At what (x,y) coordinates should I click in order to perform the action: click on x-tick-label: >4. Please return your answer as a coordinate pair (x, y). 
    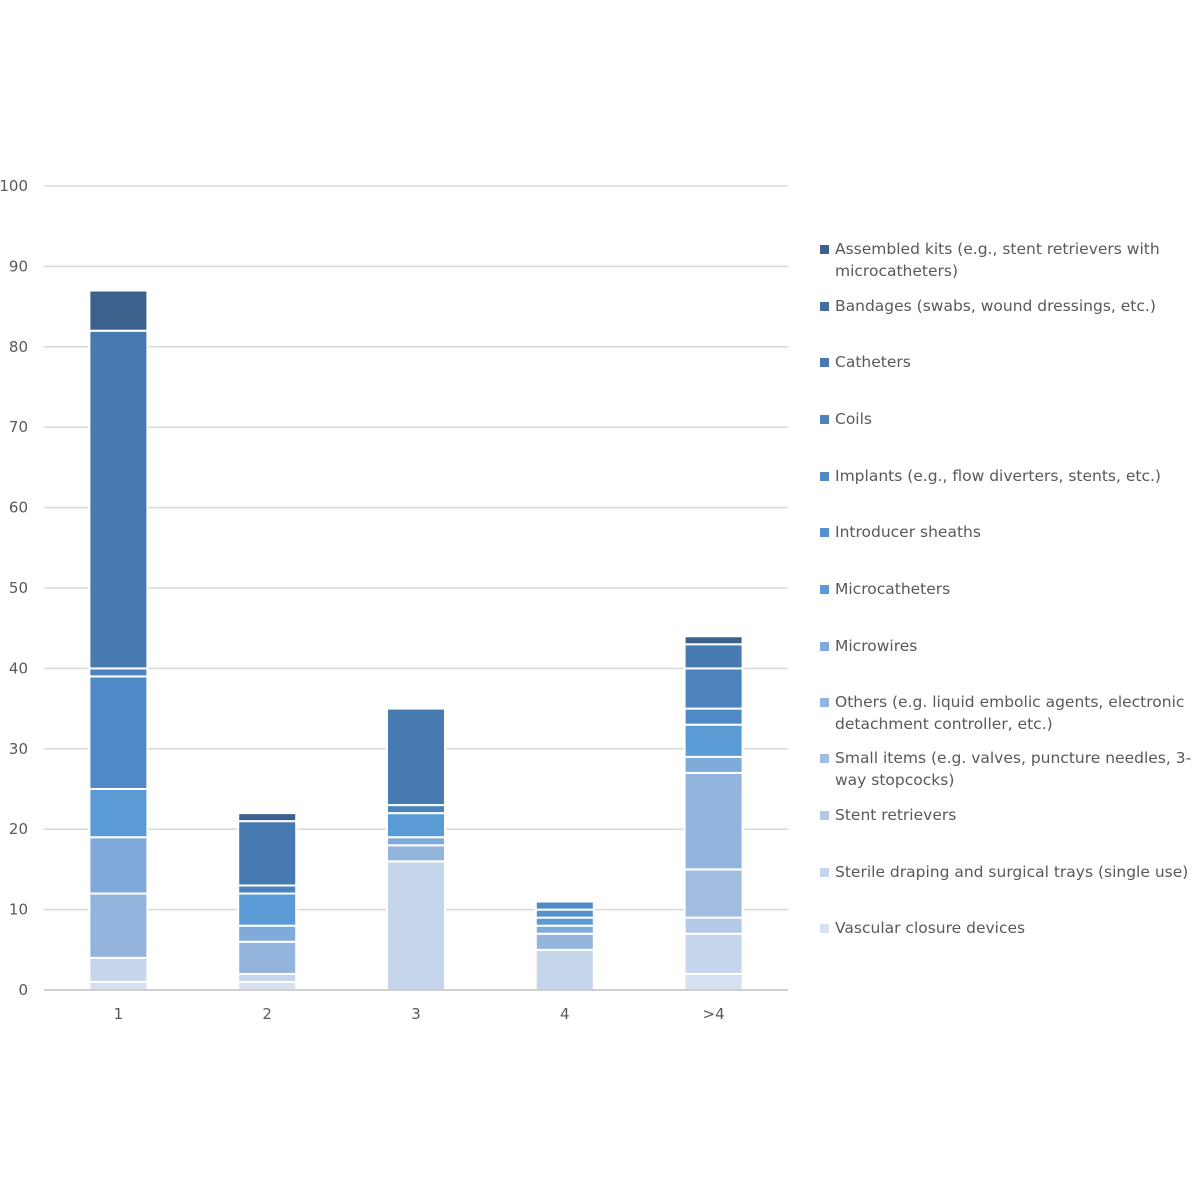
    Looking at the image, I should click on (714, 1014).